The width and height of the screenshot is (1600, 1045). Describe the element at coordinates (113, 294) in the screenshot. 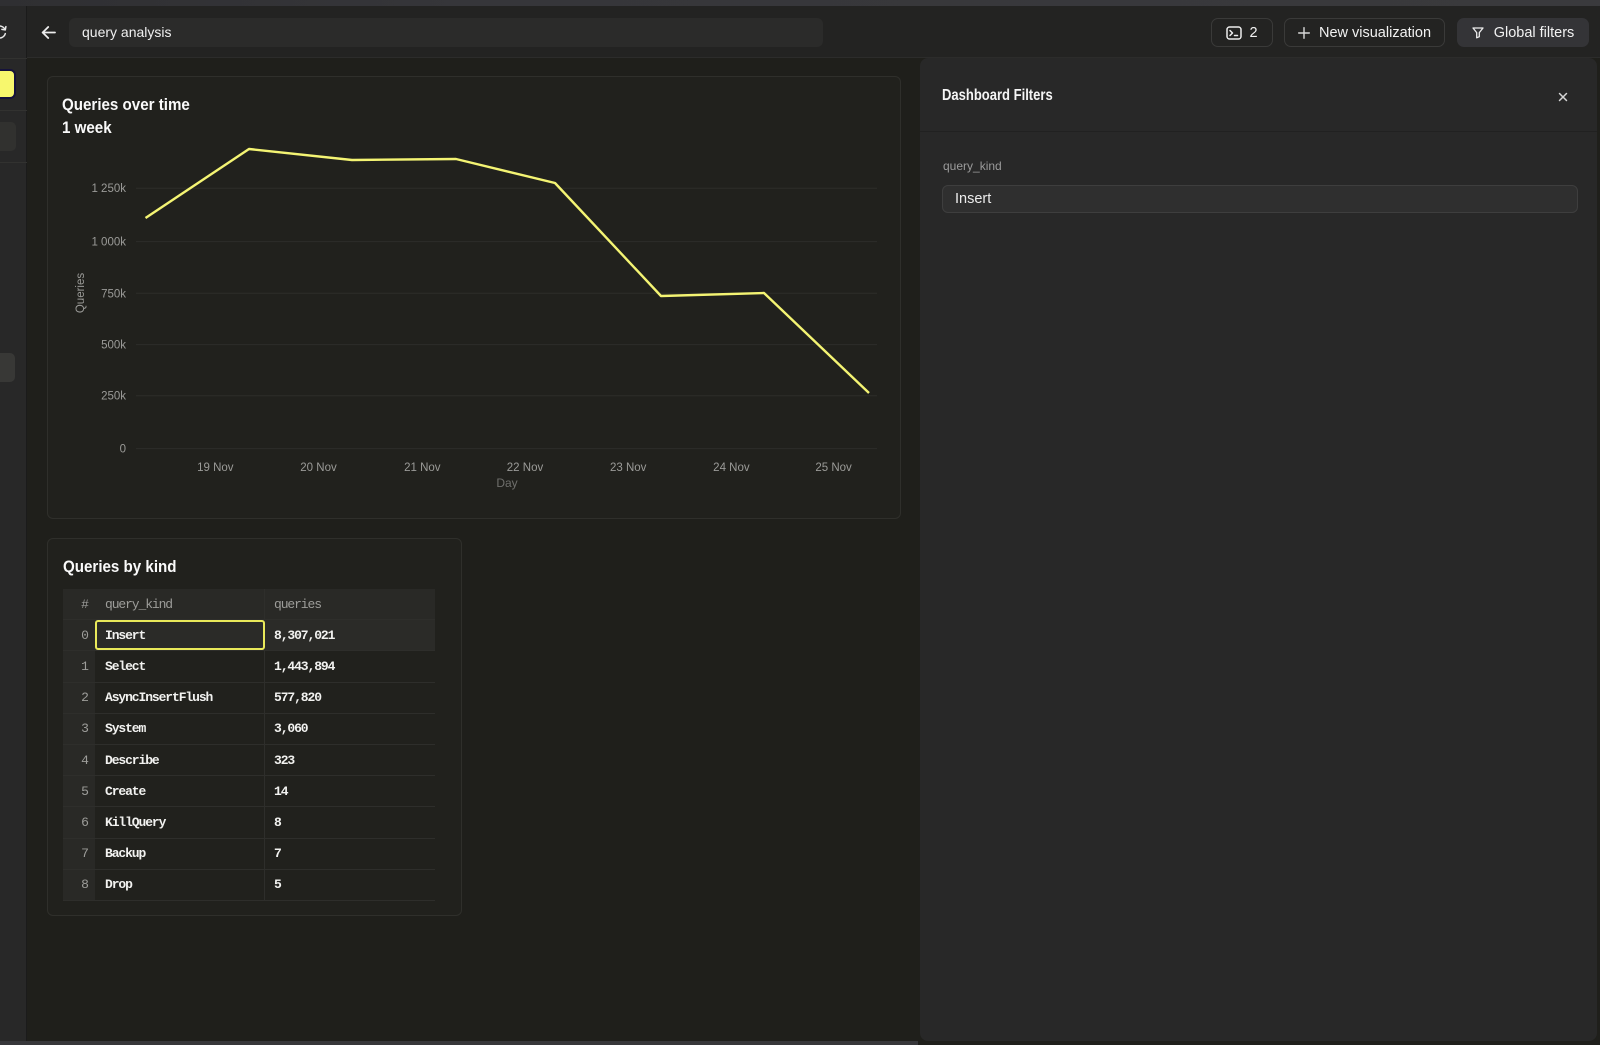

I see `svg-text: 750k` at that location.